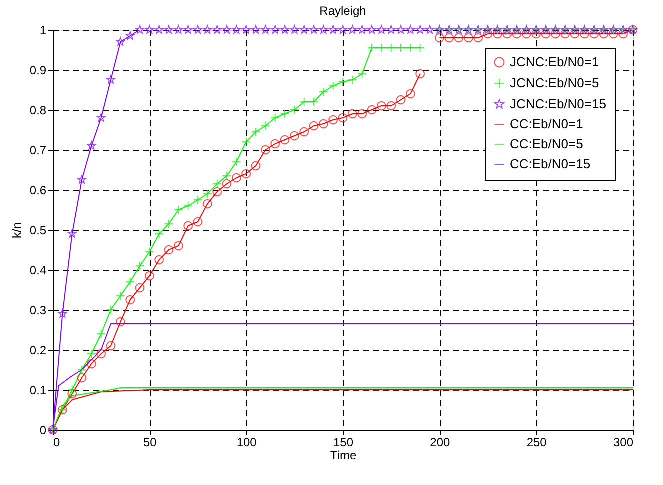  I want to click on legend-label: CC:Eb/N0=15, so click(550, 164).